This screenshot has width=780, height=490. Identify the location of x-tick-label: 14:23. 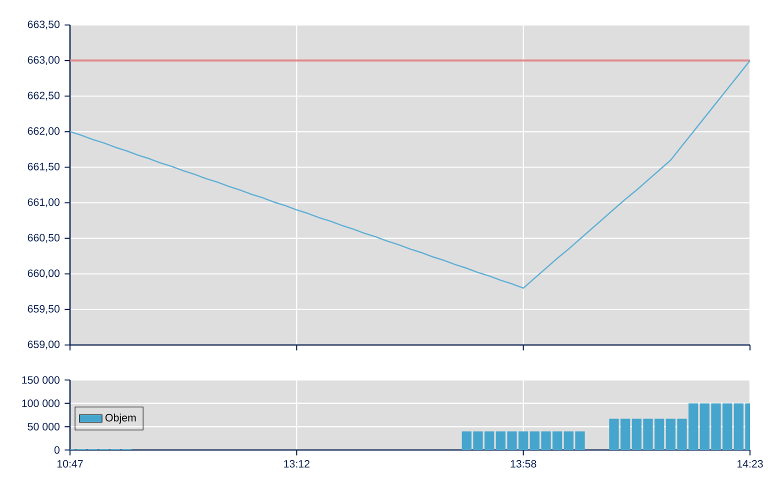
(750, 464).